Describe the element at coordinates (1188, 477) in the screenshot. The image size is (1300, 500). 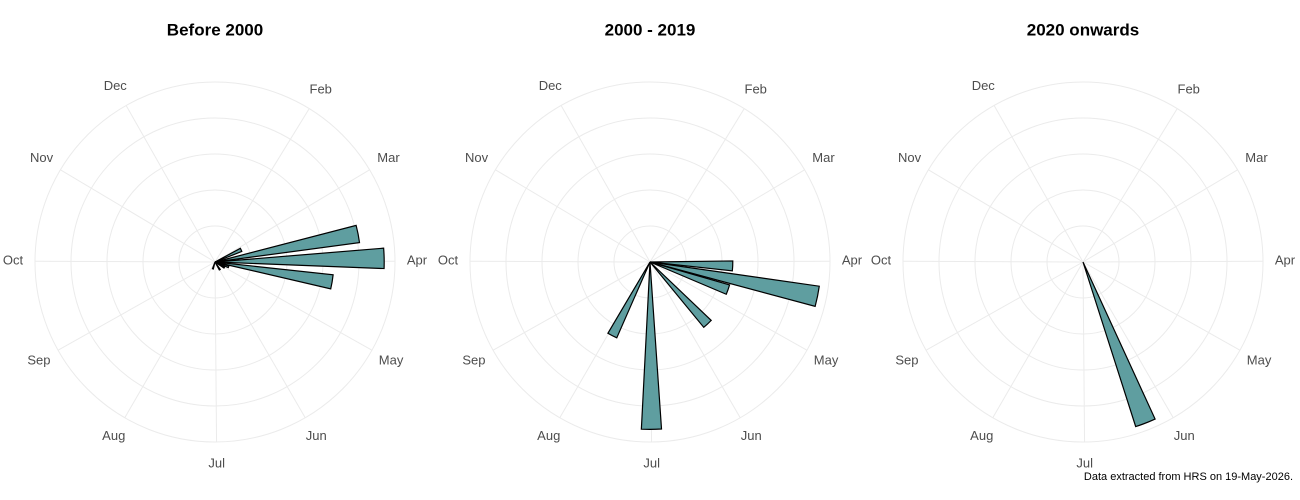
I see `footer: Data extracted from HRS on 19-May-2026.` at that location.